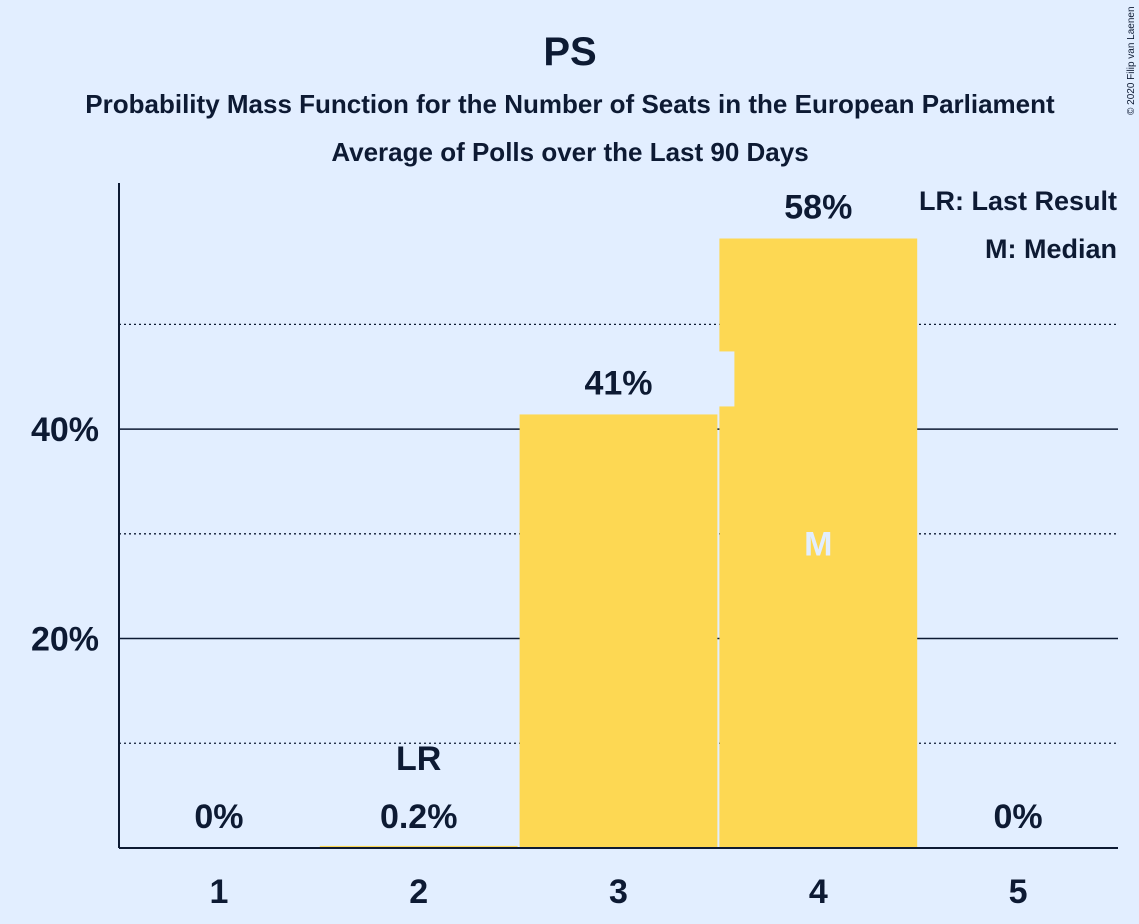  What do you see at coordinates (618, 892) in the screenshot?
I see `x-tick-label: 3` at bounding box center [618, 892].